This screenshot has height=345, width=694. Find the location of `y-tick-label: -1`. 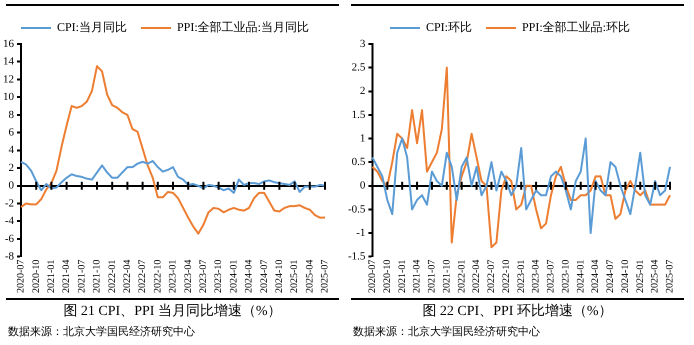

y-tick-label: -1 is located at coordinates (361, 232).